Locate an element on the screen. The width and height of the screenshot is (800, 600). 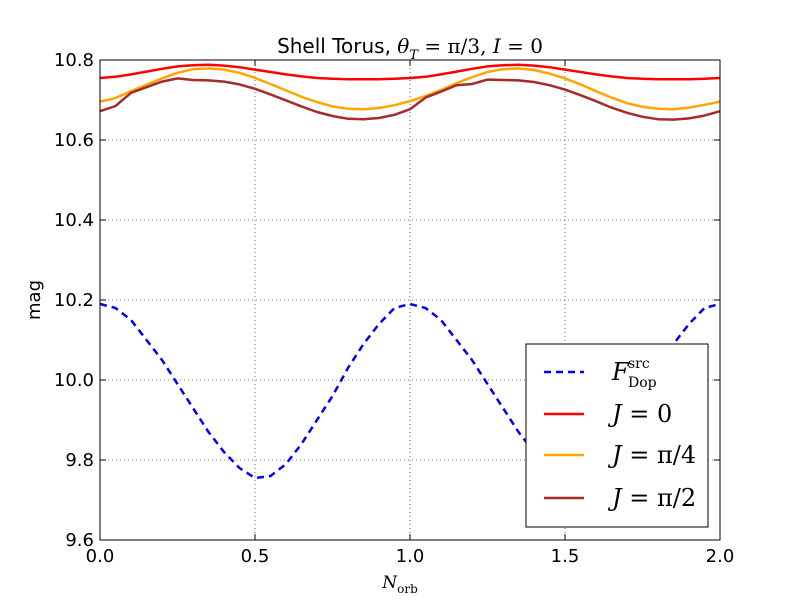
chart-title: Shell Torus, θT = π/3, I = 0 is located at coordinates (410, 48).